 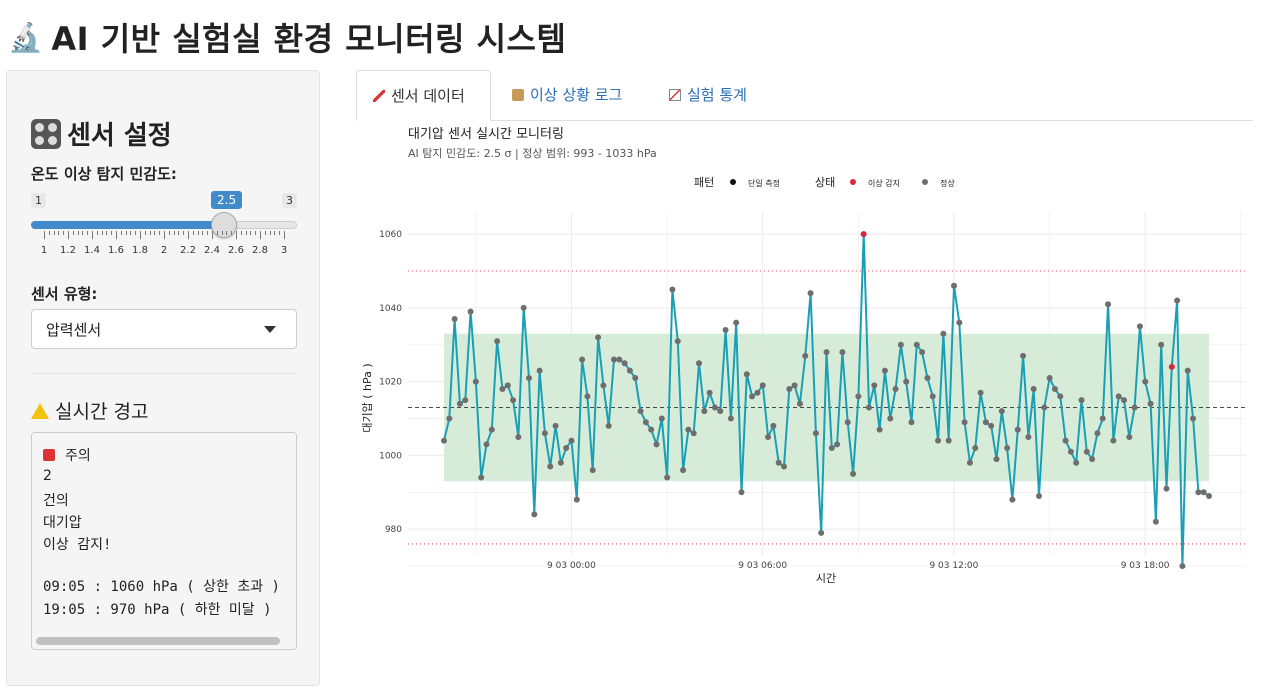 I want to click on clipboard-icon, so click(x=518, y=95).